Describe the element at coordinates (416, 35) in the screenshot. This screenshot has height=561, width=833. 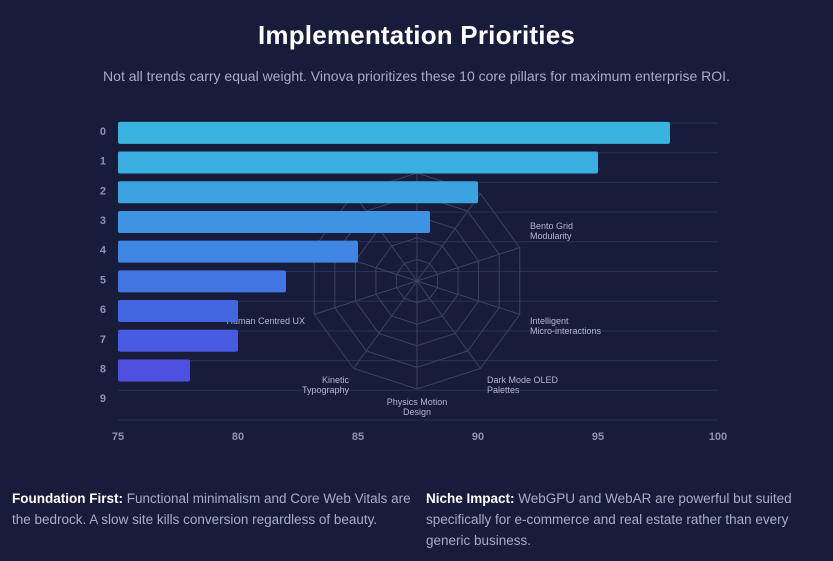
I see `page-title: Implementation Priorities` at that location.